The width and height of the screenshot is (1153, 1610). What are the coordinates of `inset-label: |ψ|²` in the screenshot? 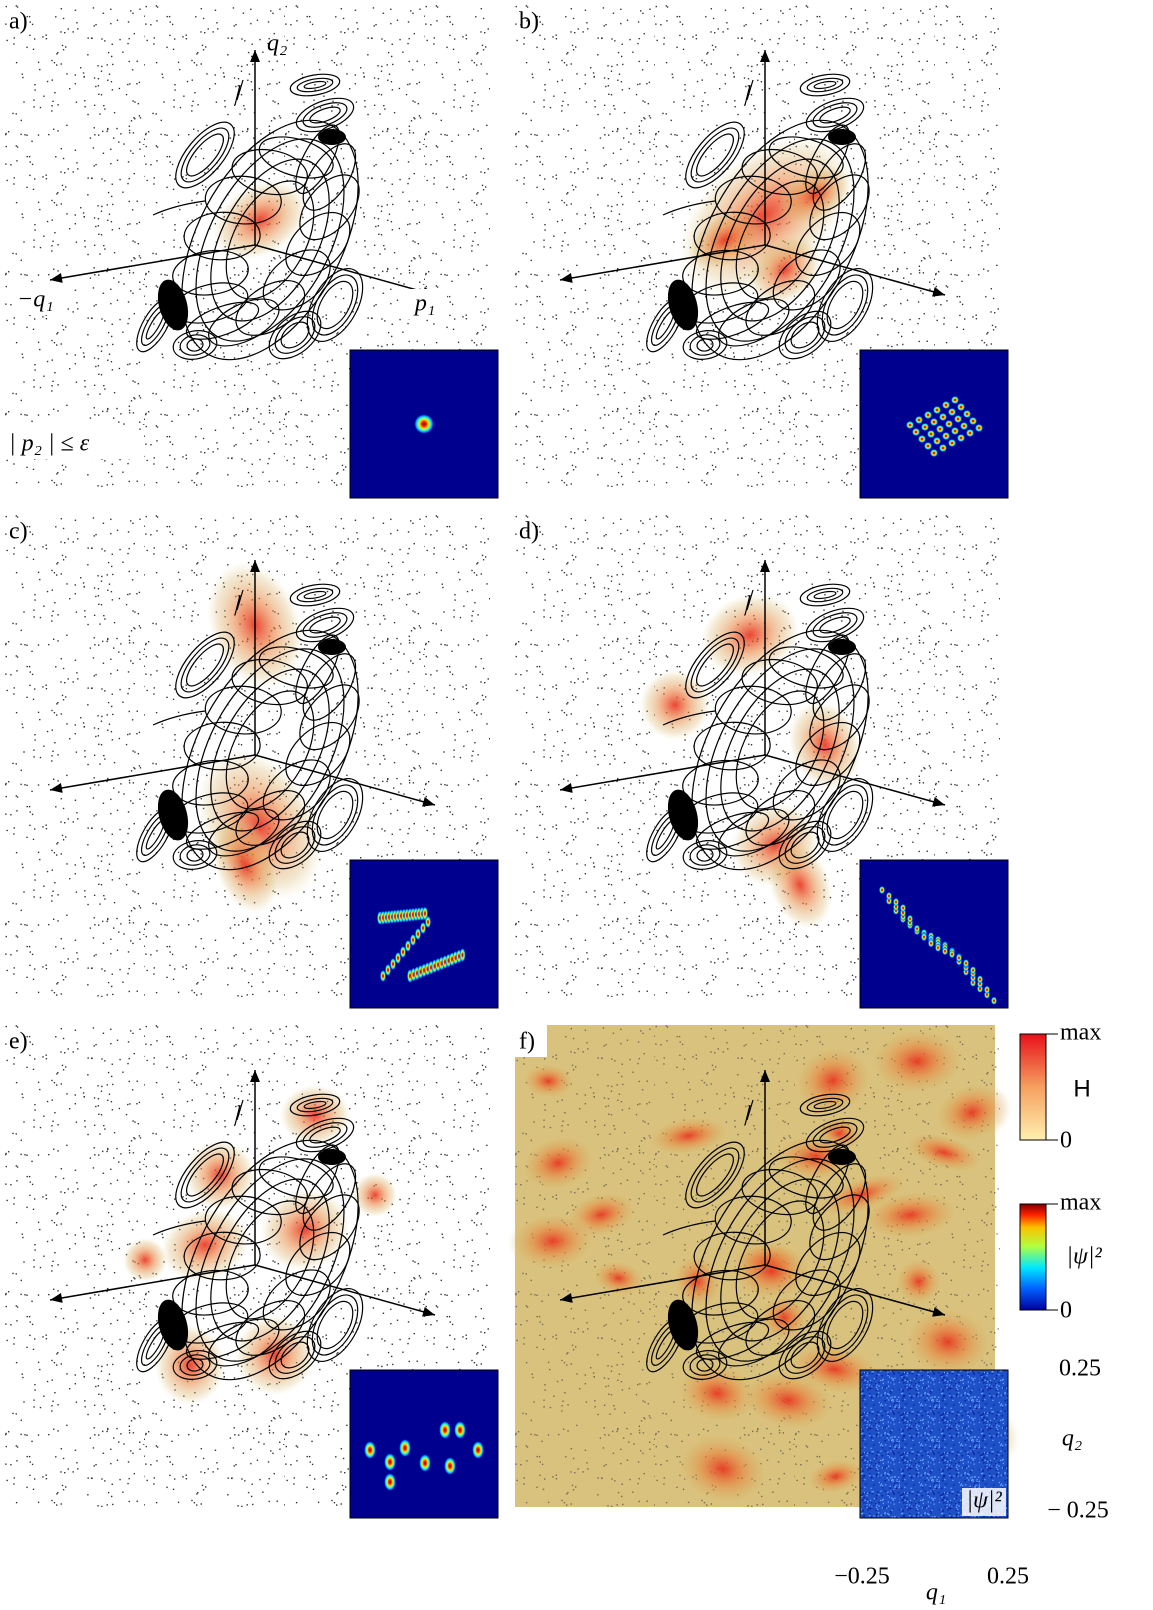 It's located at (984, 1501).